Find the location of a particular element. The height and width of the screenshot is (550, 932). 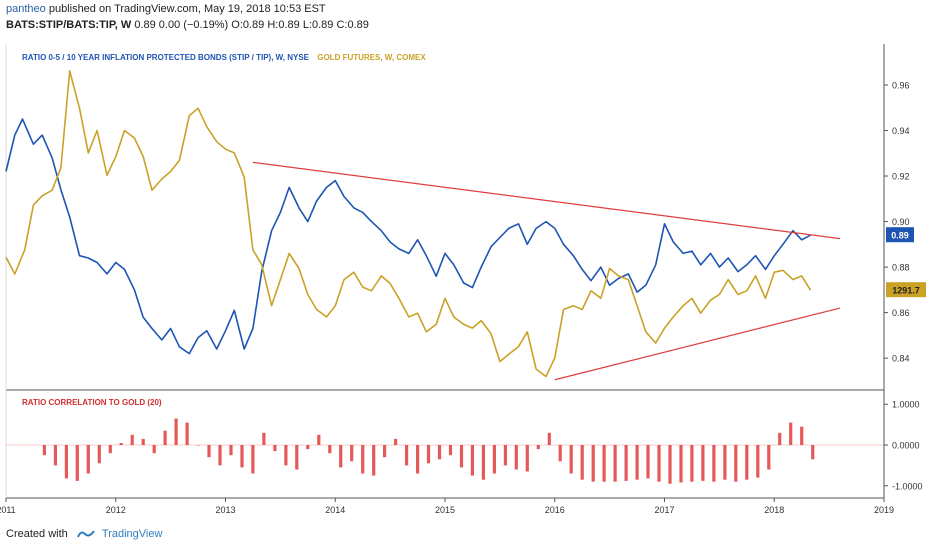

indicator-title: RATIO CORRELATION TO GOLD (20) is located at coordinates (92, 402).